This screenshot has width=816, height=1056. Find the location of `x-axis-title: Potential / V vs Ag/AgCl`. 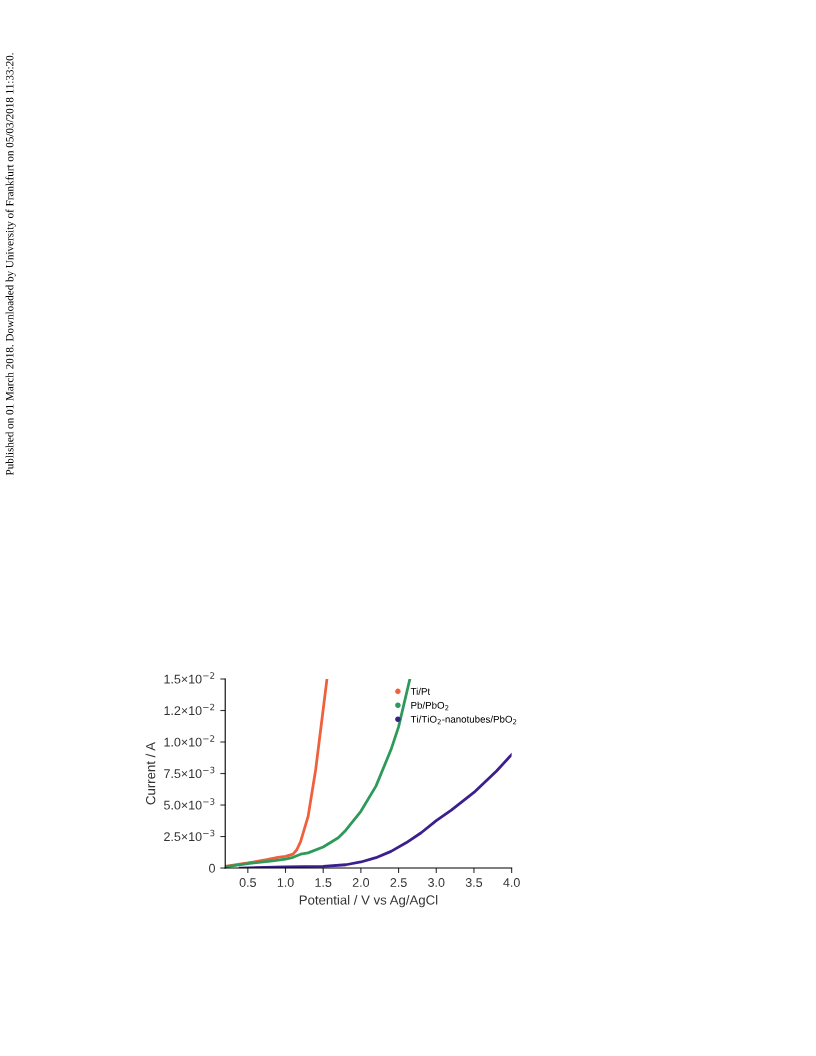

x-axis-title: Potential / V vs Ag/AgCl is located at coordinates (368, 901).